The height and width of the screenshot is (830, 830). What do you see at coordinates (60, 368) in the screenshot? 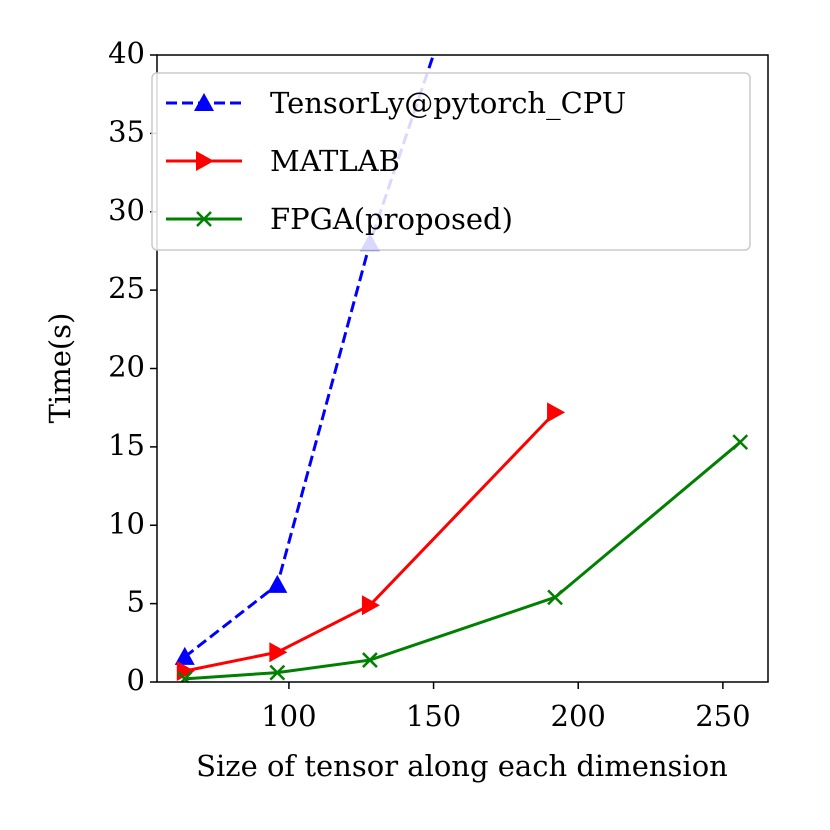
I see `y-axis-label: Time(s)` at bounding box center [60, 368].